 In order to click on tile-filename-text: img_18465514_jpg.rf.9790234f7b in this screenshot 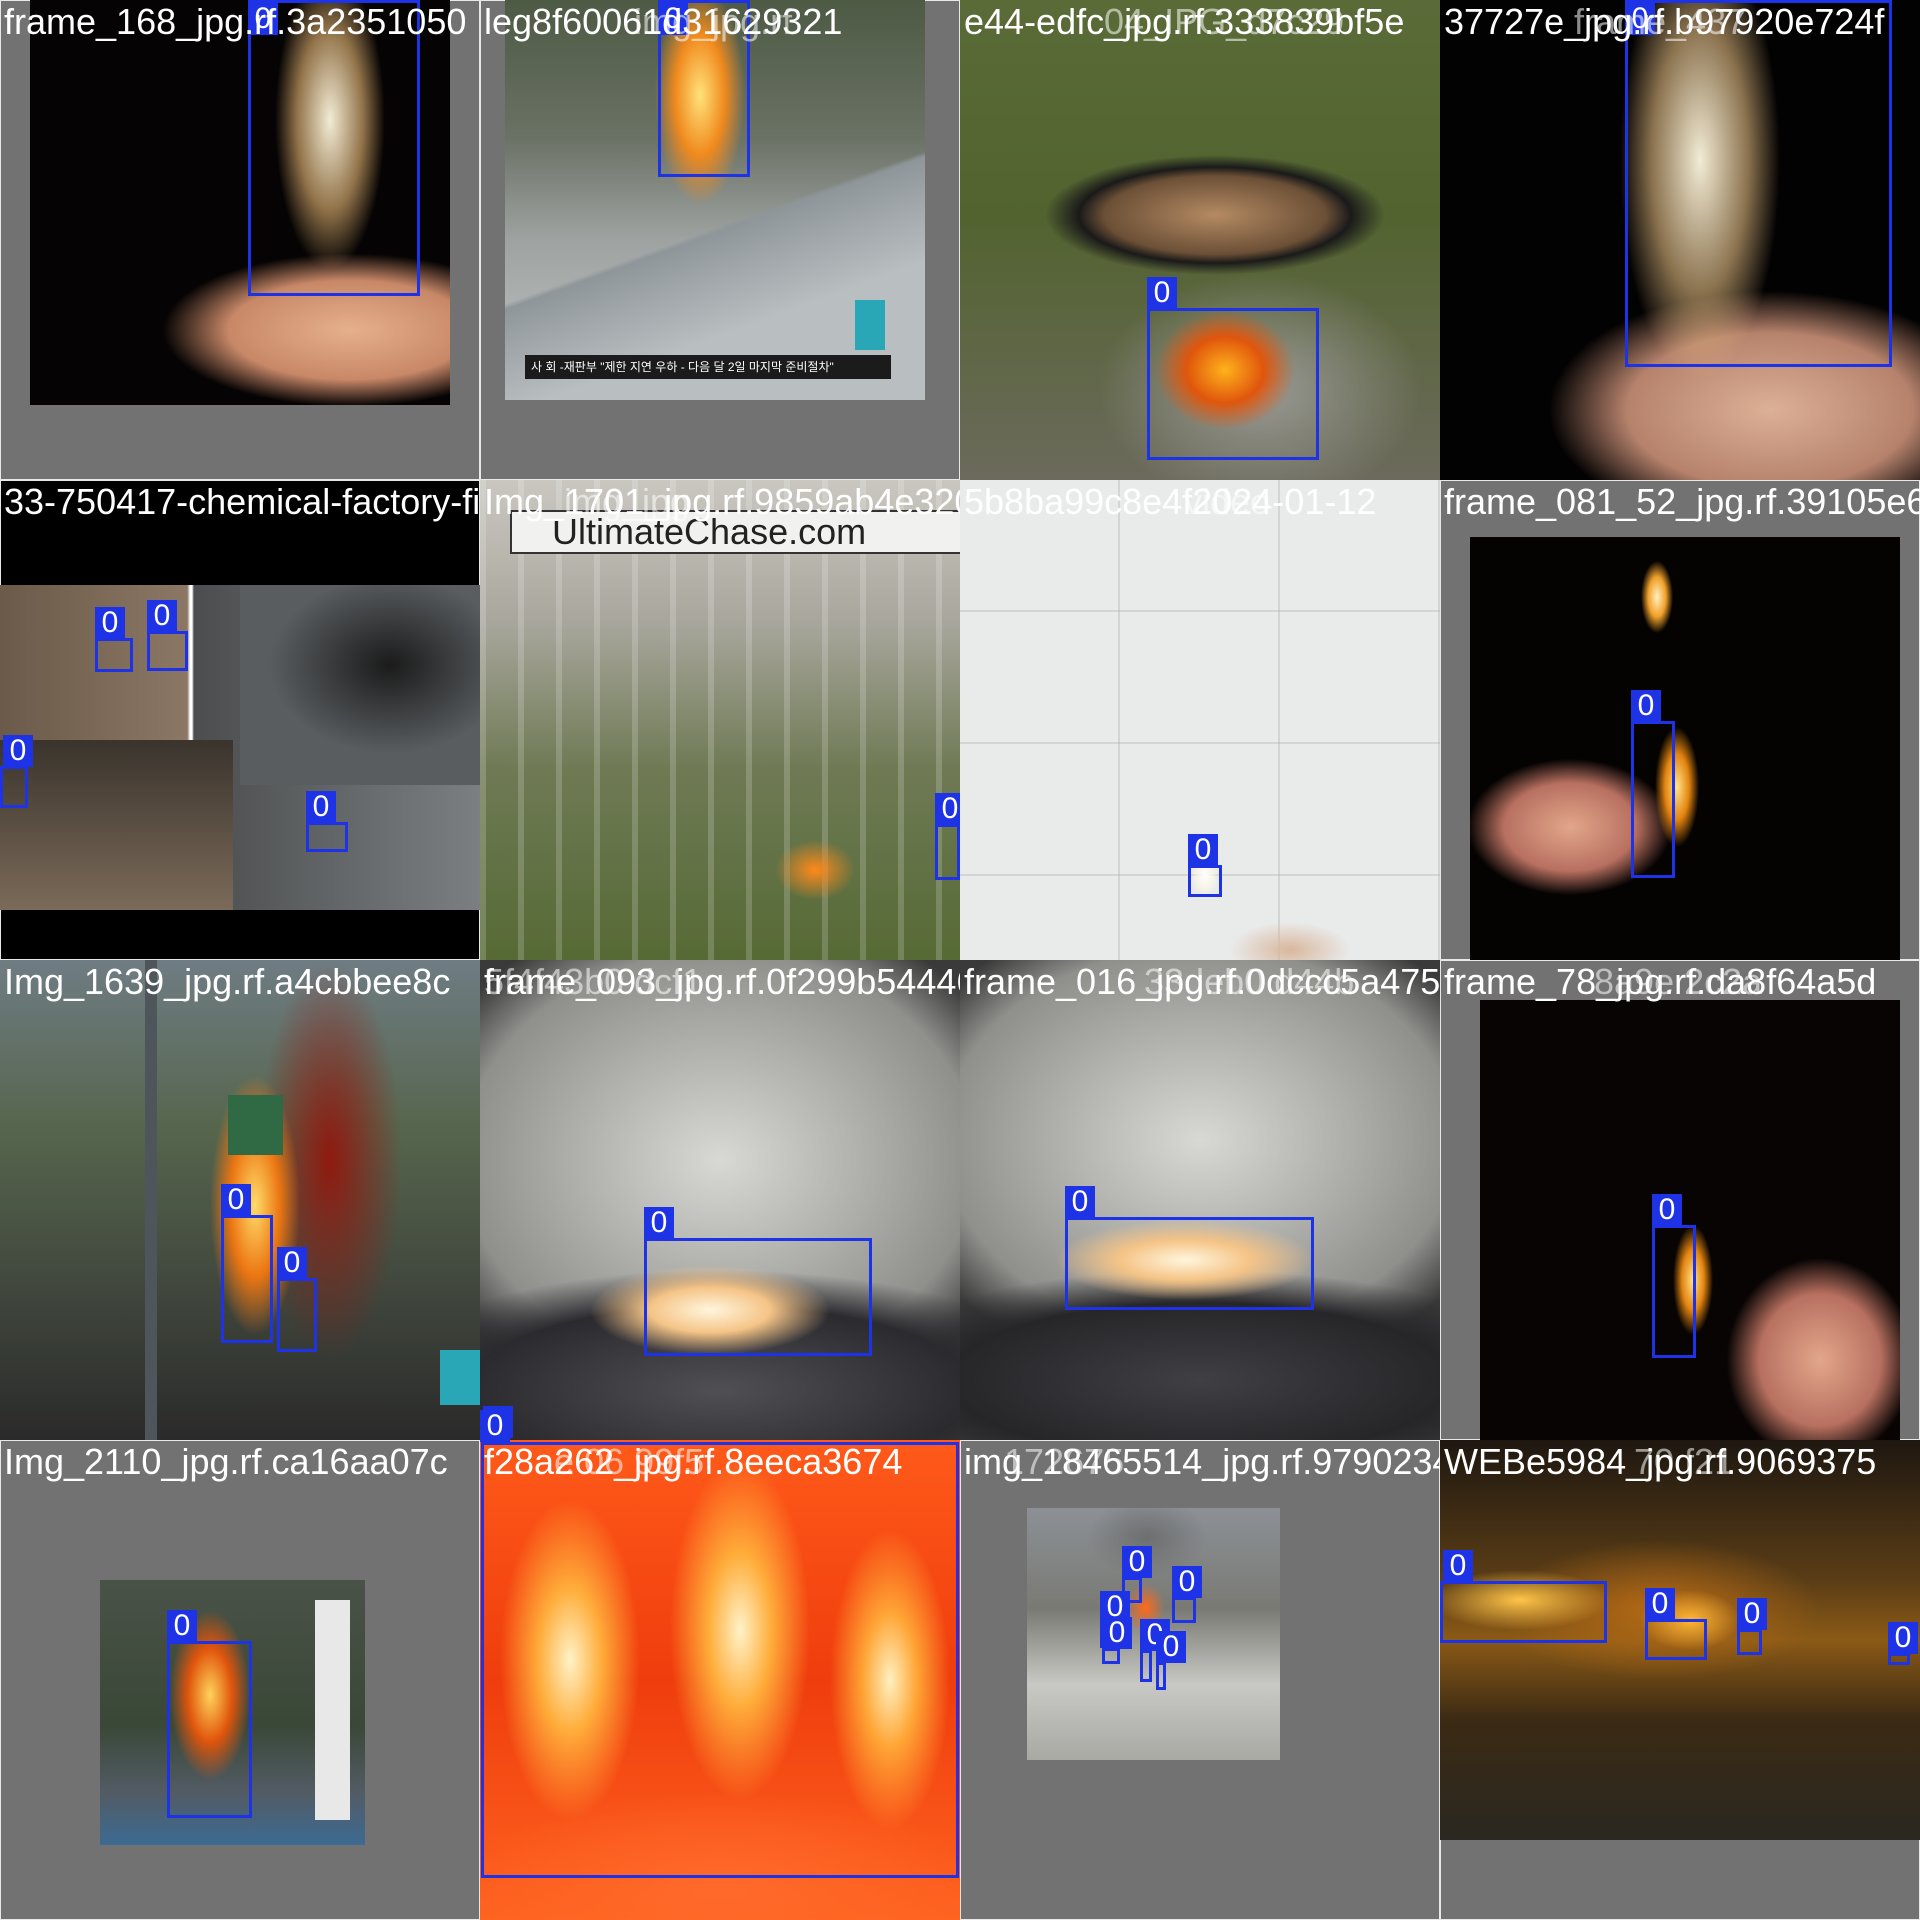, I will do `click(1202, 1461)`.